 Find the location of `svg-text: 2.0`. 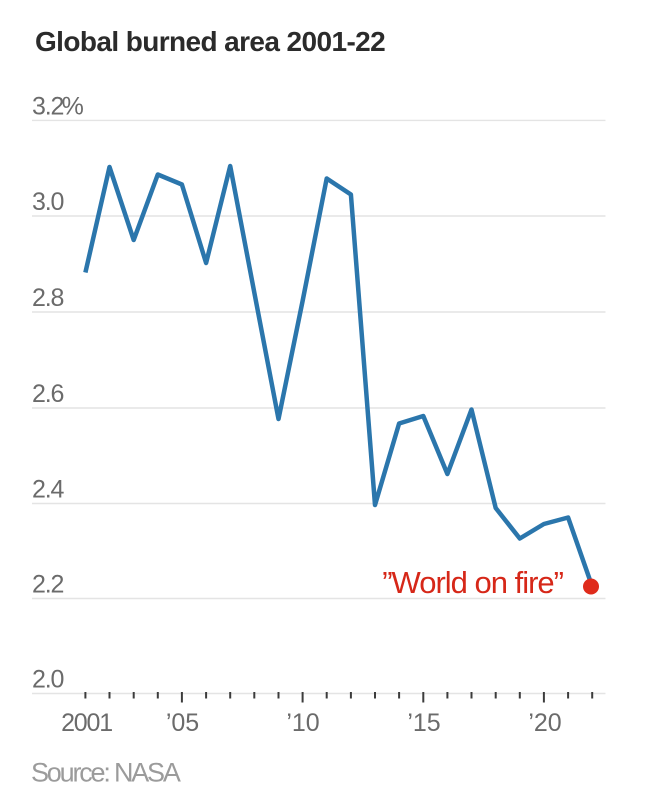

svg-text: 2.0 is located at coordinates (47, 680).